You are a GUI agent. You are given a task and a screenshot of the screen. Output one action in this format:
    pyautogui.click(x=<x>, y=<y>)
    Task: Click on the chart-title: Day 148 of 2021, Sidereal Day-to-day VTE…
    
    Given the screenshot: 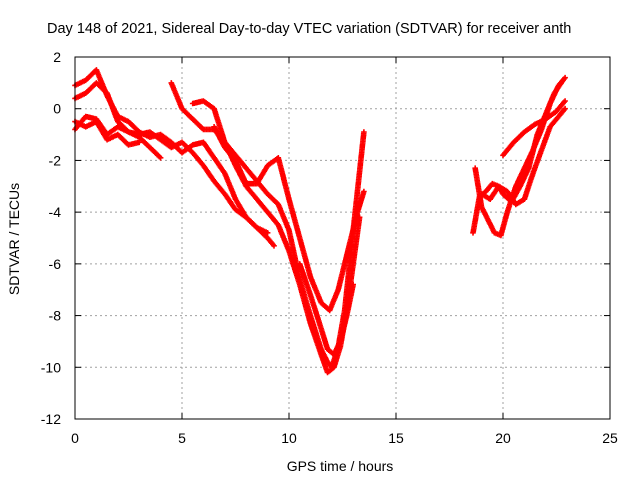 What is the action you would take?
    pyautogui.click(x=309, y=29)
    